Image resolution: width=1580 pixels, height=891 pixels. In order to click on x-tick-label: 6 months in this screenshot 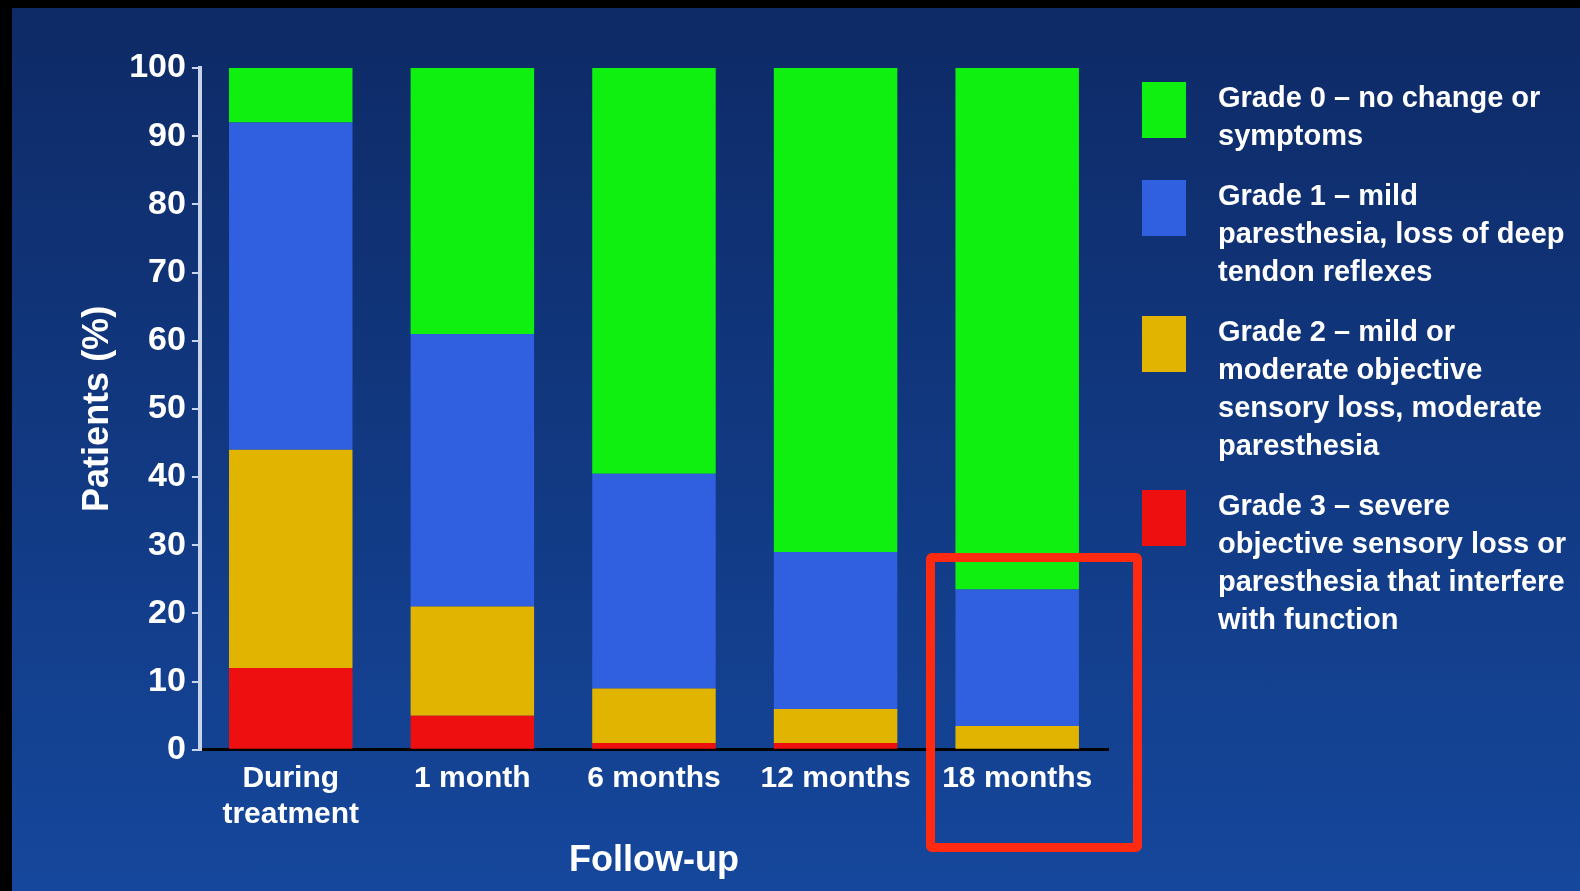, I will do `click(654, 777)`.